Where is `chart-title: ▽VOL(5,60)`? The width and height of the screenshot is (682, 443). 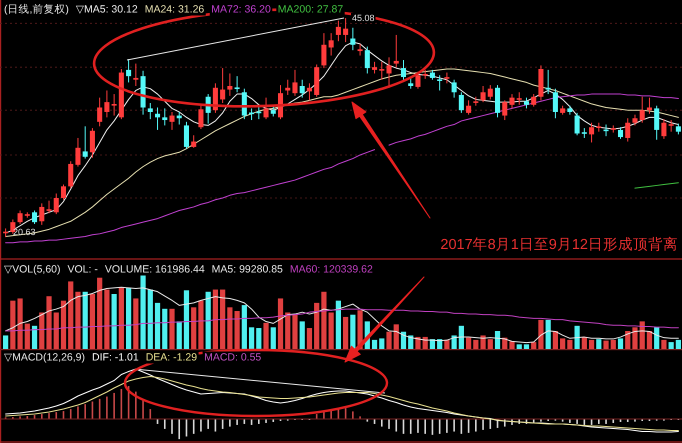
chart-title: ▽VOL(5,60) is located at coordinates (32, 270).